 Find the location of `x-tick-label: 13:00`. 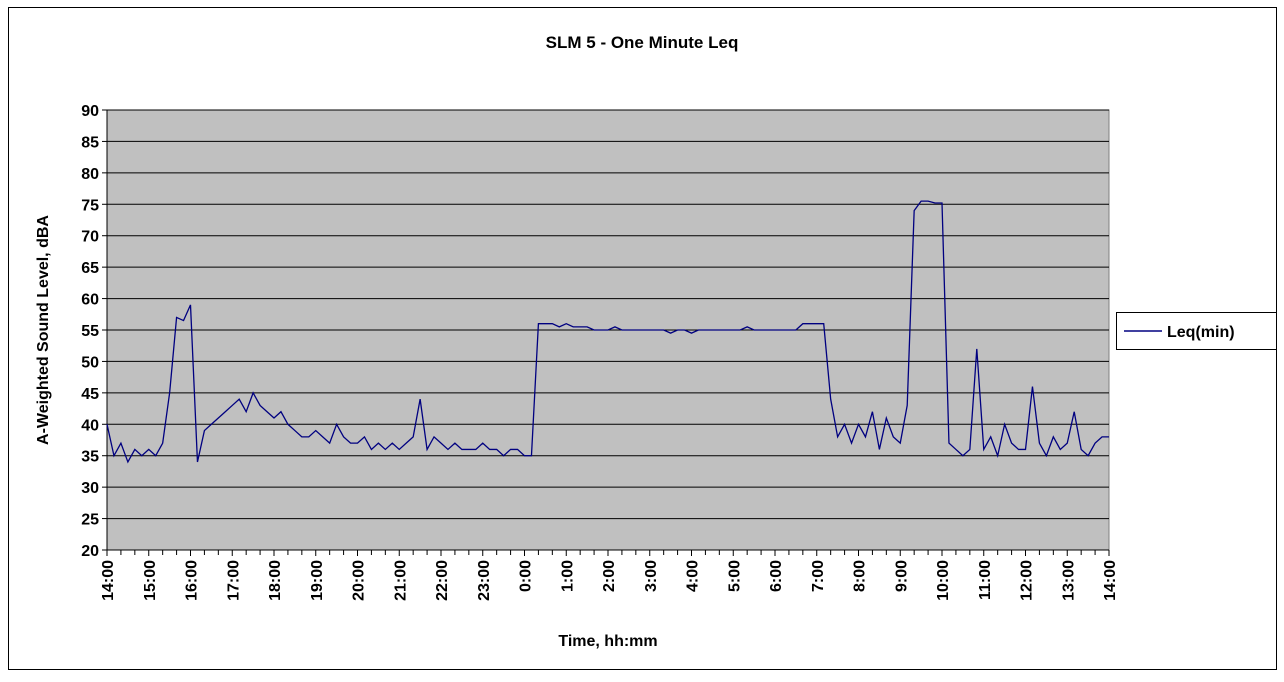

x-tick-label: 13:00 is located at coordinates (1068, 580).